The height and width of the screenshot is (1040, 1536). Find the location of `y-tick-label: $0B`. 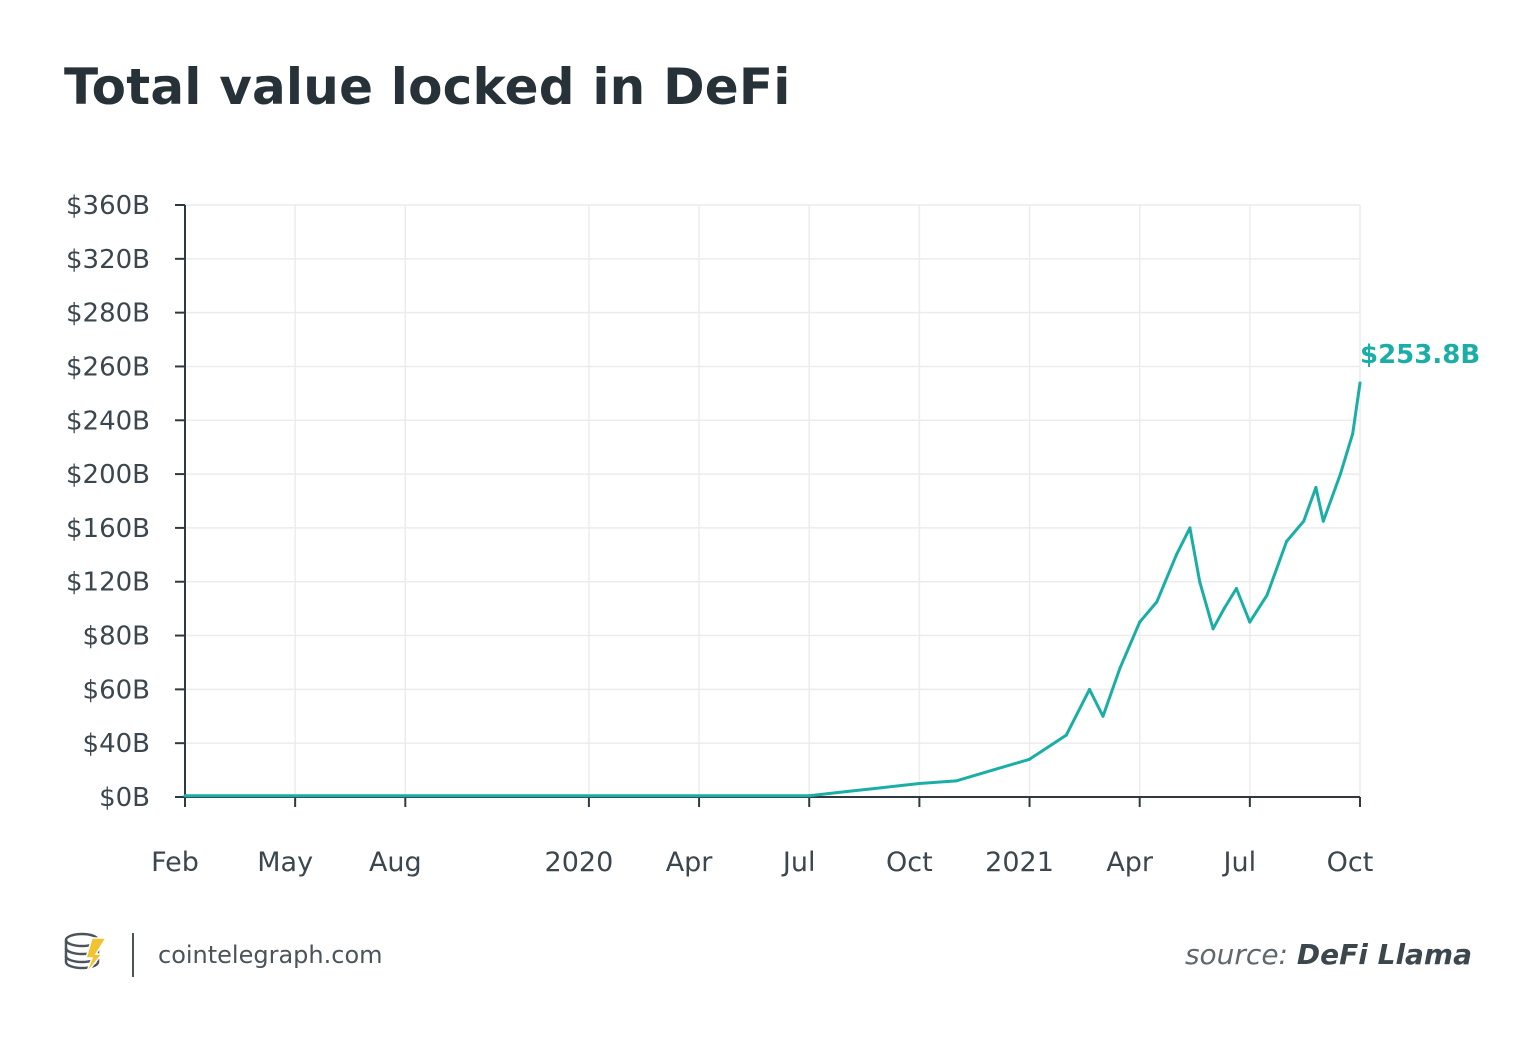

y-tick-label: $0B is located at coordinates (124, 798).